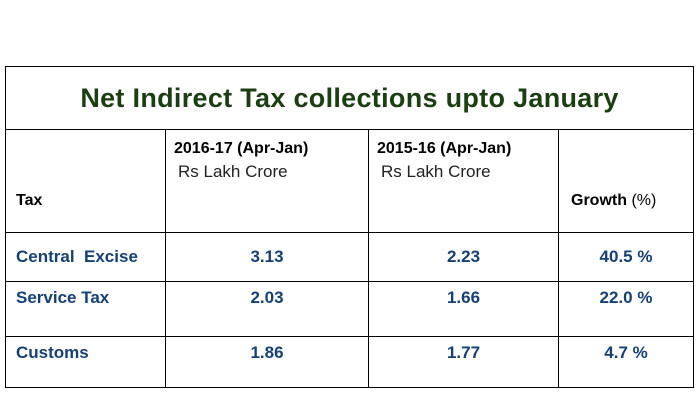 Image resolution: width=700 pixels, height=415 pixels. Describe the element at coordinates (85, 181) in the screenshot. I see `header-tax: Tax` at that location.